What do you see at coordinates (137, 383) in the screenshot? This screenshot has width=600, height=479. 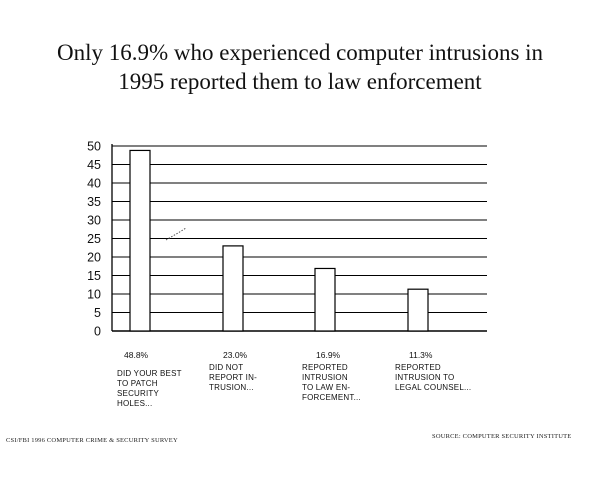 I see `category-label-line: TO PATCH` at bounding box center [137, 383].